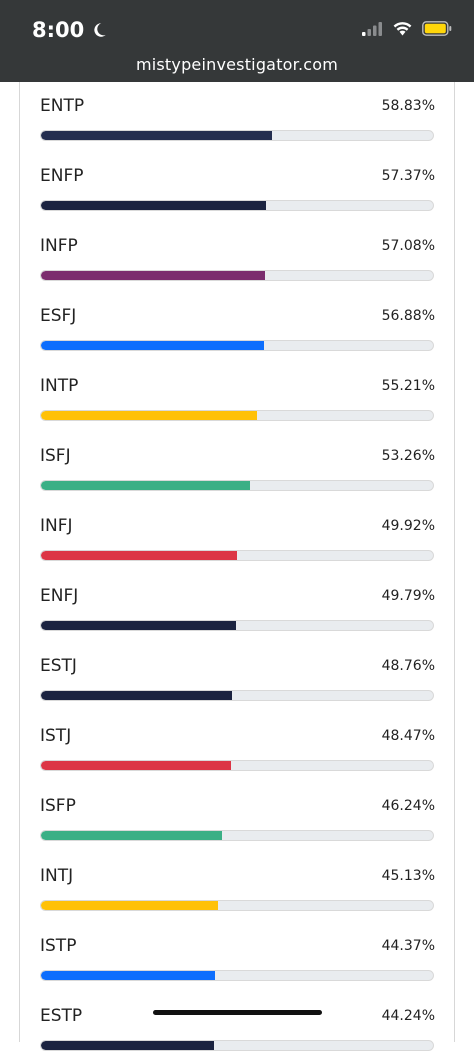 This screenshot has height=1062, width=474. Describe the element at coordinates (237, 64) in the screenshot. I see `address-bar-url: mistypeinvestigator.com` at that location.